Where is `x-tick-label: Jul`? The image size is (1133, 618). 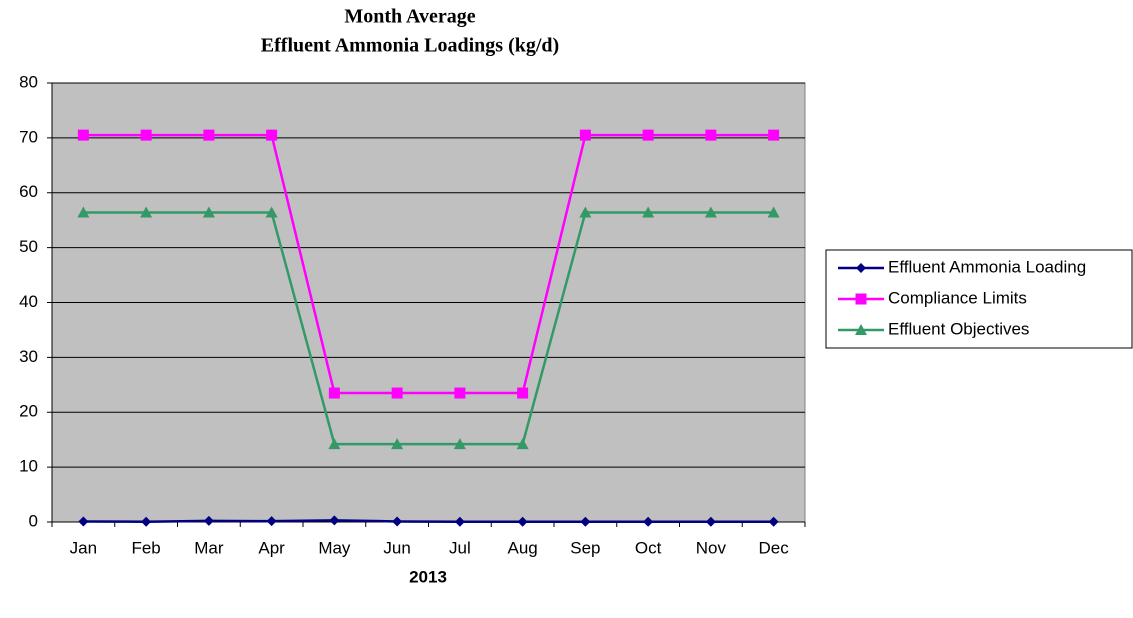
x-tick-label: Jul is located at coordinates (460, 547).